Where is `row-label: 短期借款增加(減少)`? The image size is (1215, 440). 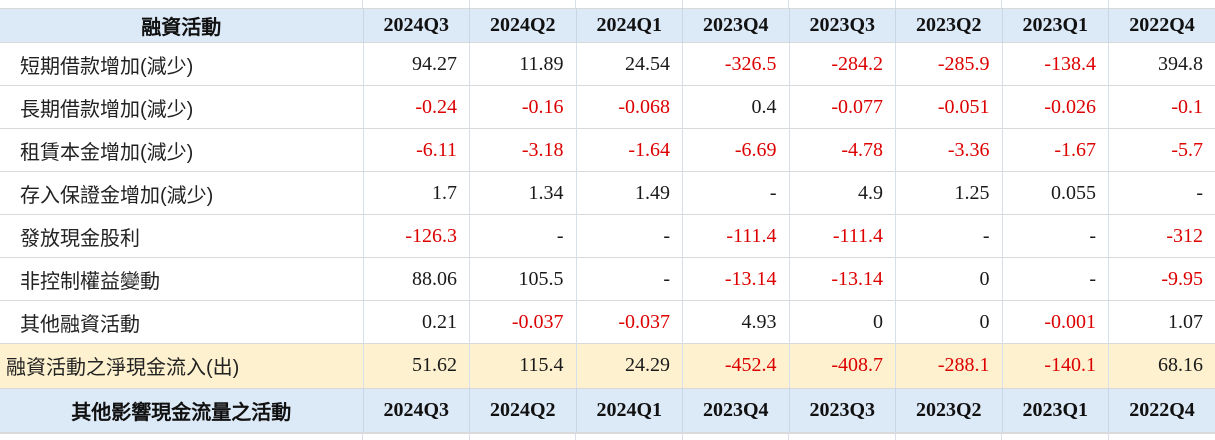 row-label: 短期借款增加(減少) is located at coordinates (181, 64).